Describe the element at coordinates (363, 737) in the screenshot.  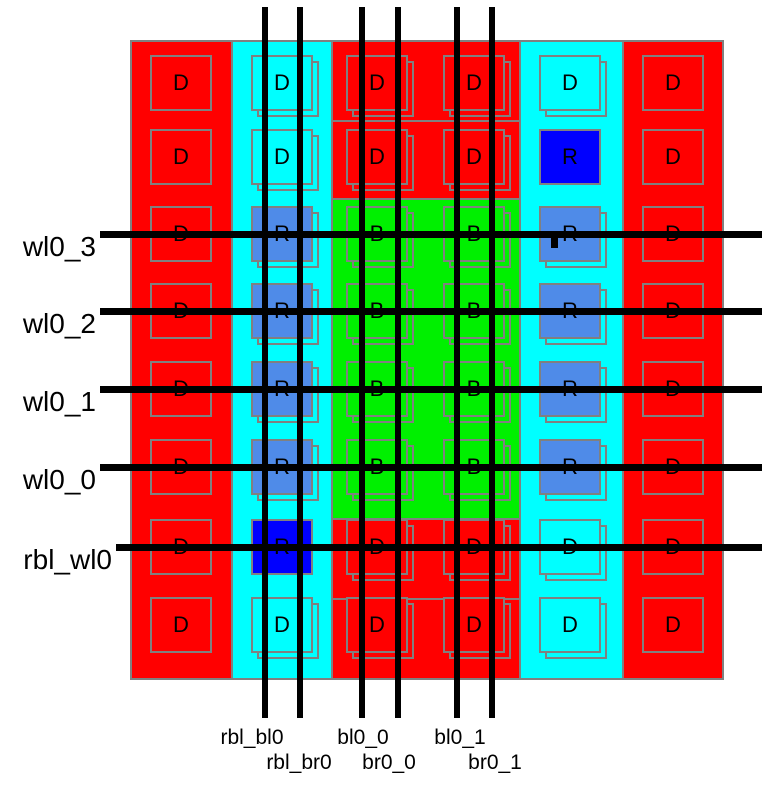
I see `bitline-label-bl0_0: bl0_0` at that location.